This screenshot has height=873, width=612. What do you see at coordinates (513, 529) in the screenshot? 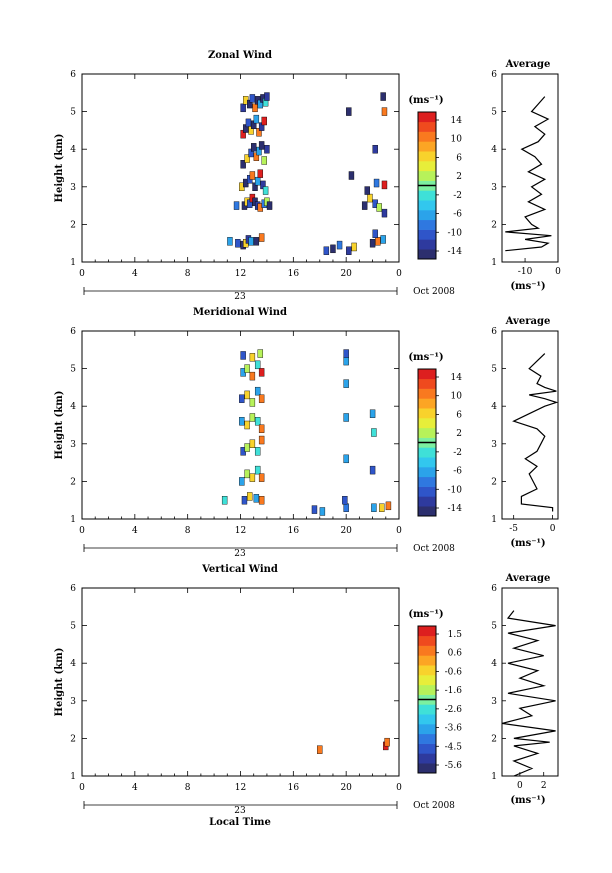
I see `average-x-tick-label: -5` at bounding box center [513, 529].